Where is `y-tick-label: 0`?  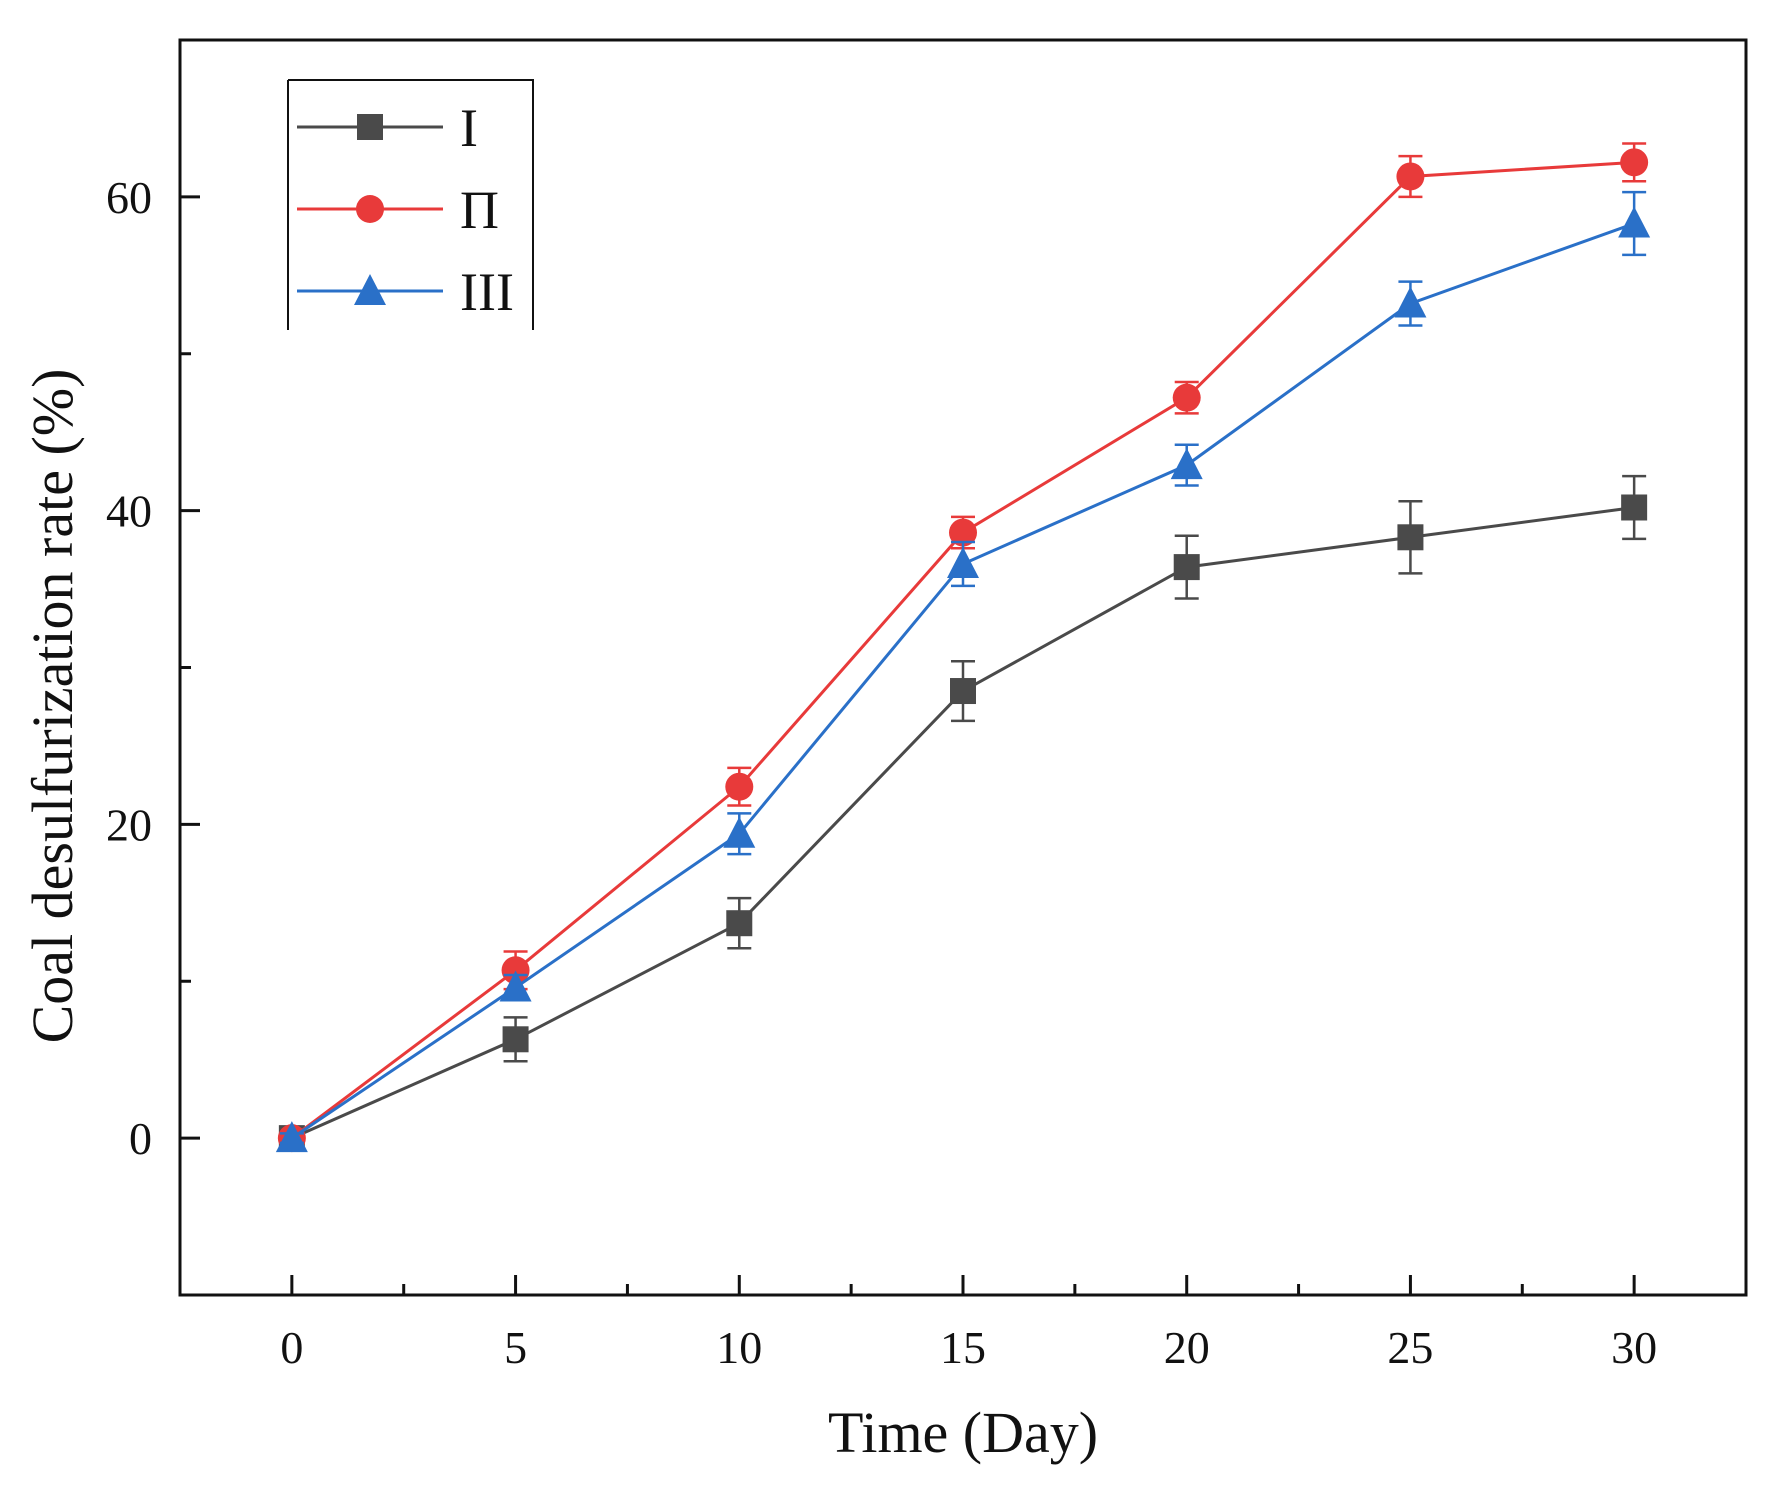
y-tick-label: 0 is located at coordinates (140, 1138).